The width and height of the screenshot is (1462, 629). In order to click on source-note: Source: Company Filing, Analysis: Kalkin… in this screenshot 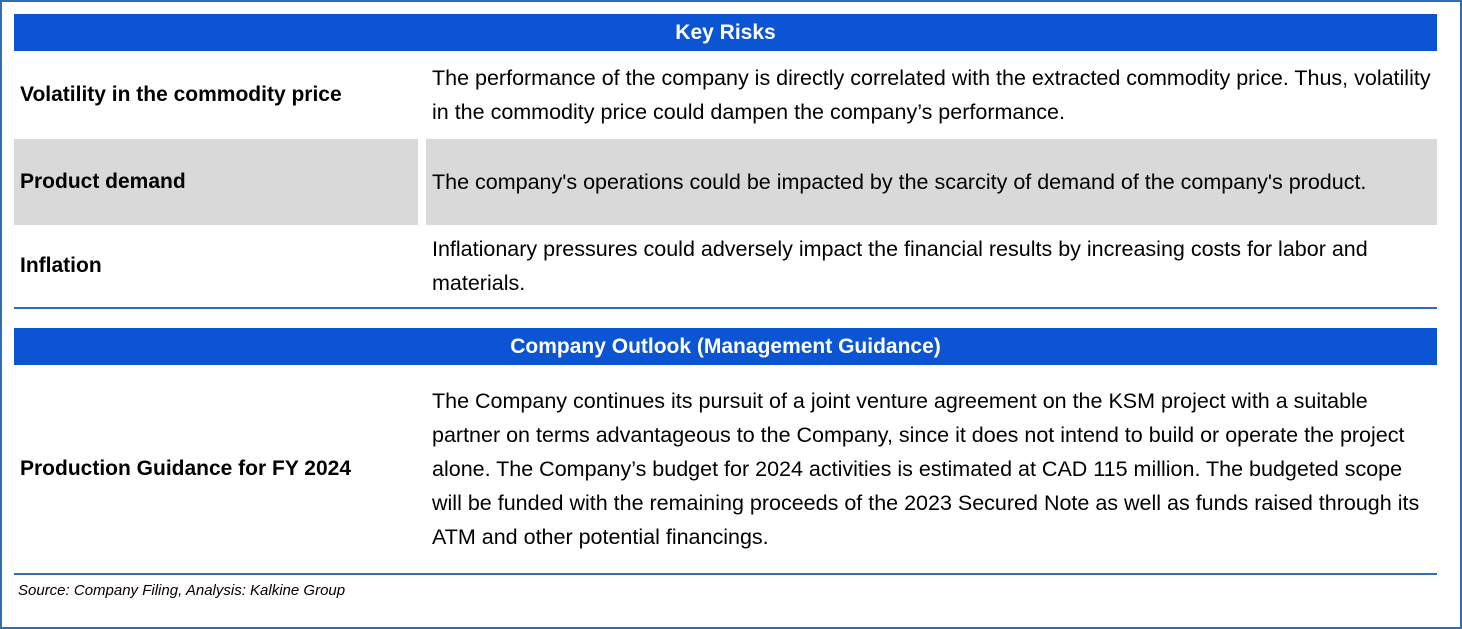, I will do `click(182, 590)`.